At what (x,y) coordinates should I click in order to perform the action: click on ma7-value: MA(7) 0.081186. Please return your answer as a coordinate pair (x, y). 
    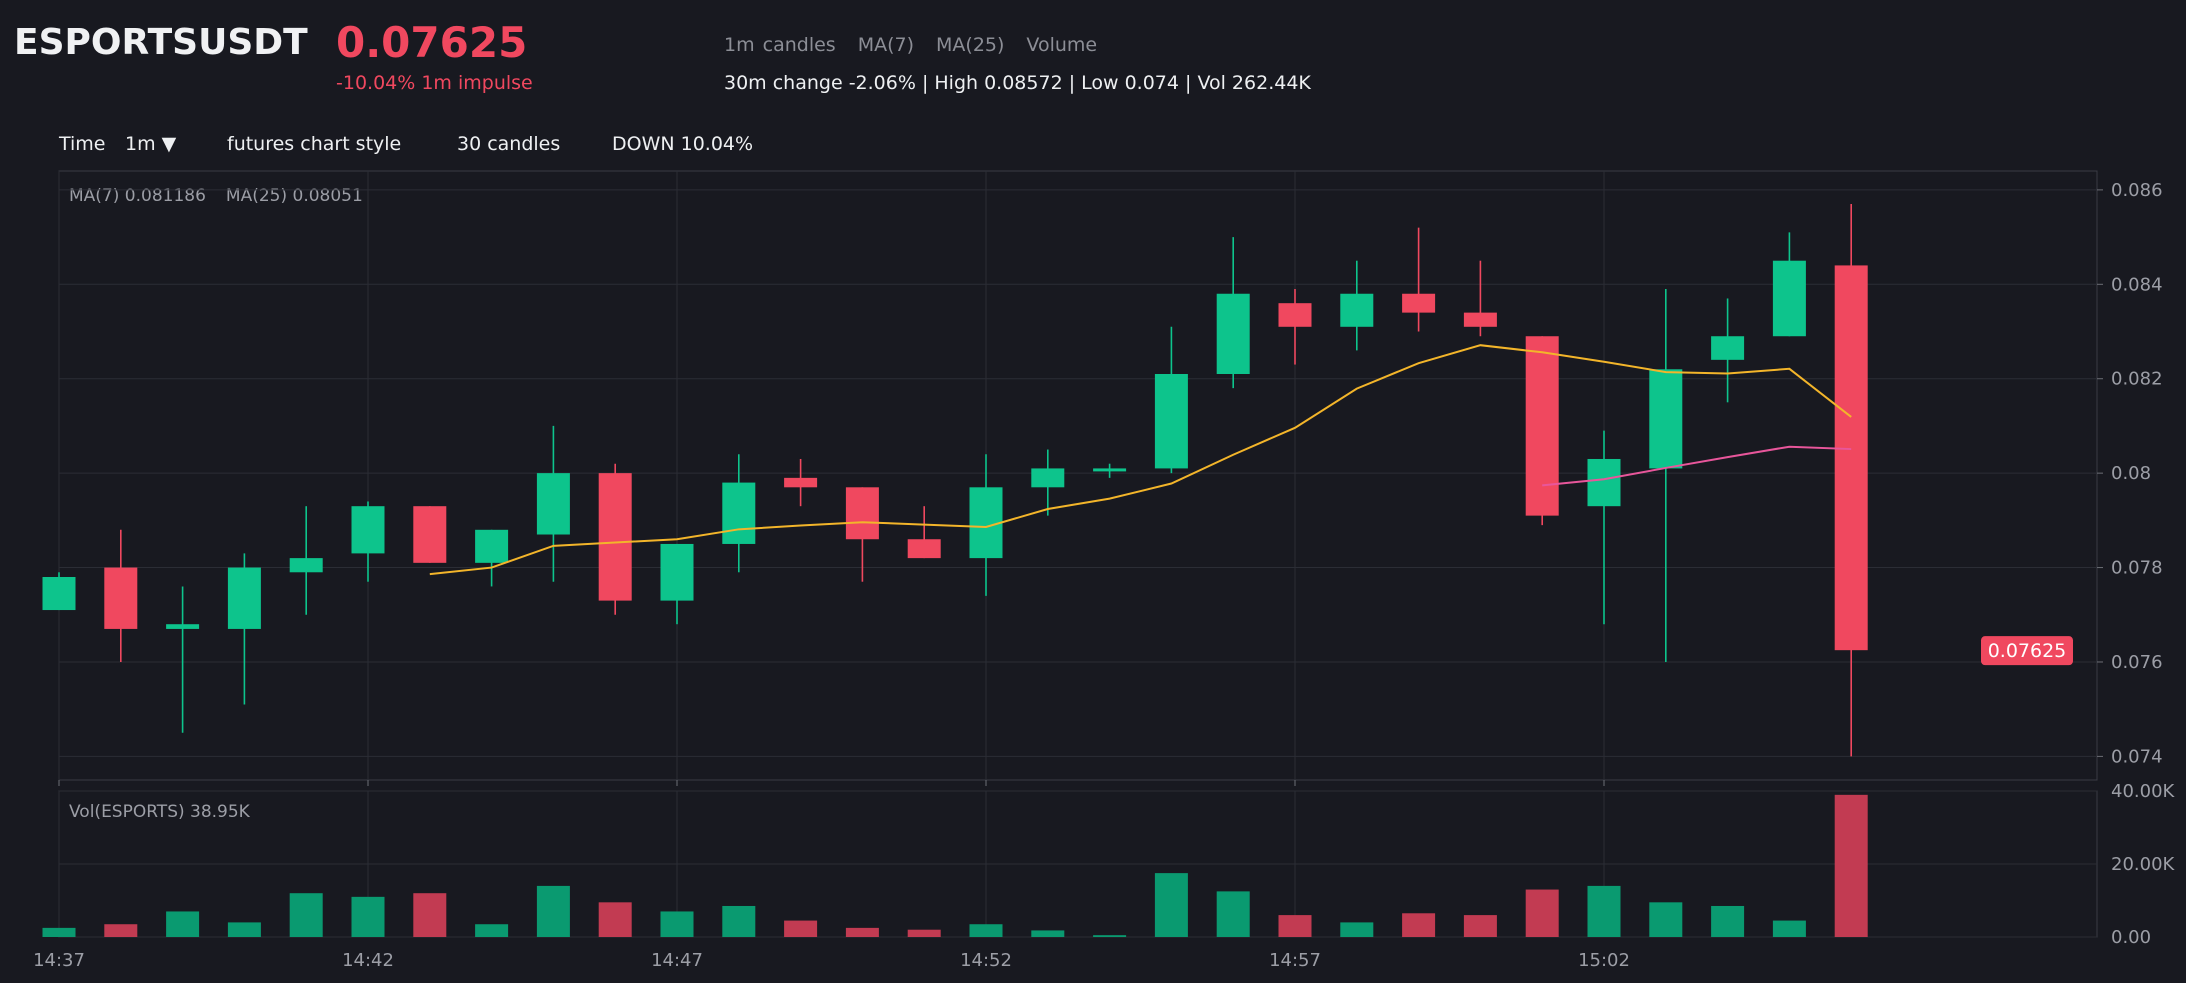
    Looking at the image, I should click on (137, 196).